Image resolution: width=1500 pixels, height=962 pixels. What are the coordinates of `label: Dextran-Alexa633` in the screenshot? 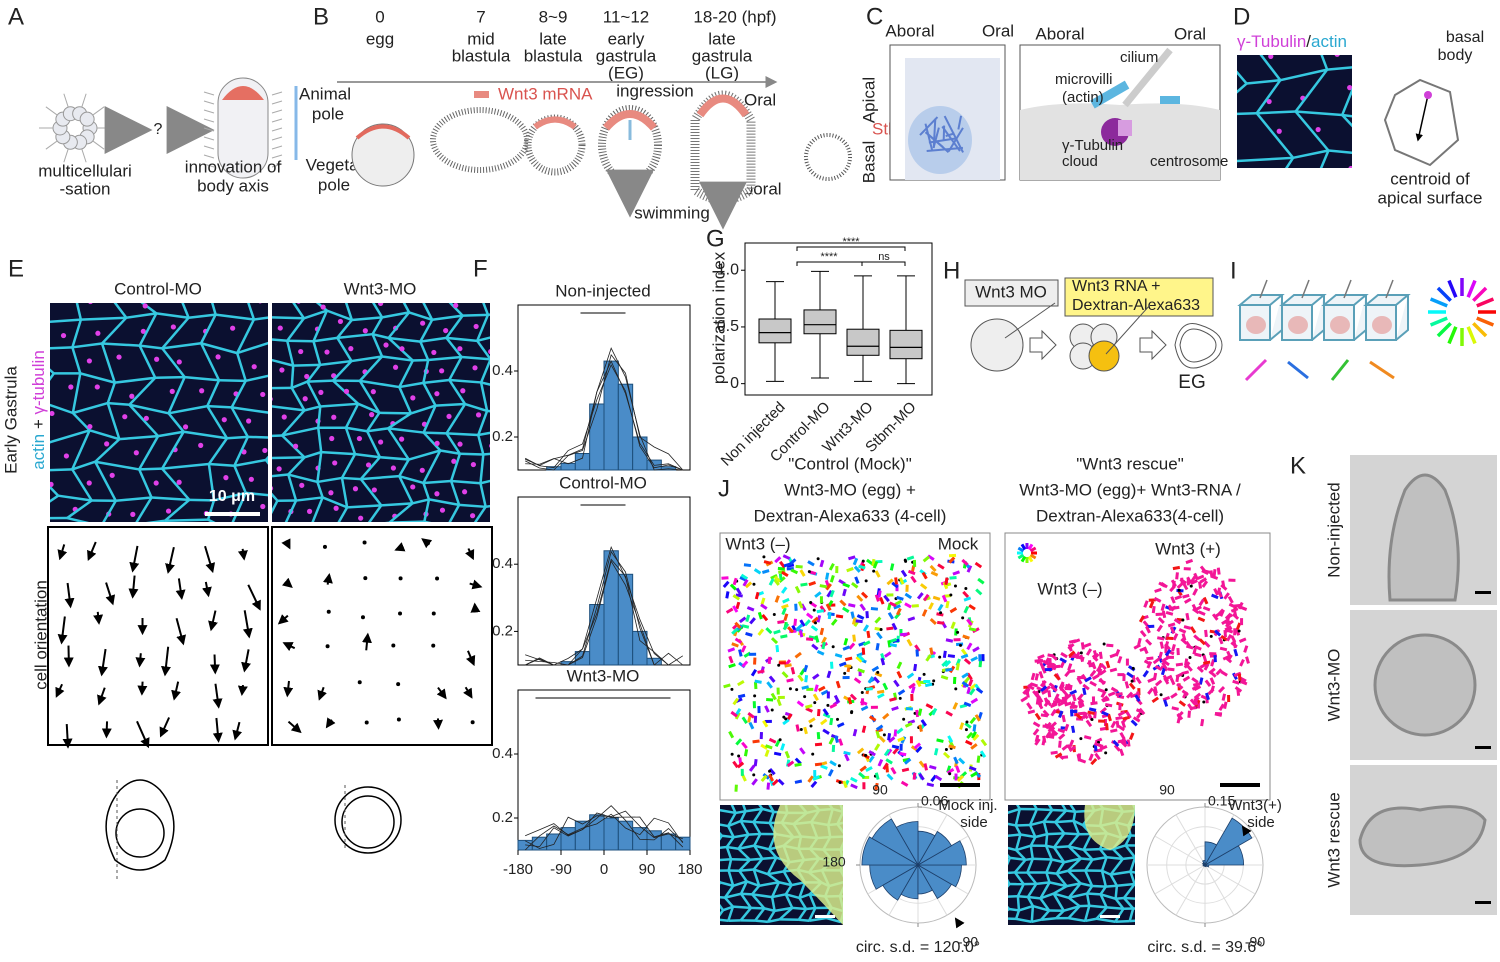 It's located at (1136, 305).